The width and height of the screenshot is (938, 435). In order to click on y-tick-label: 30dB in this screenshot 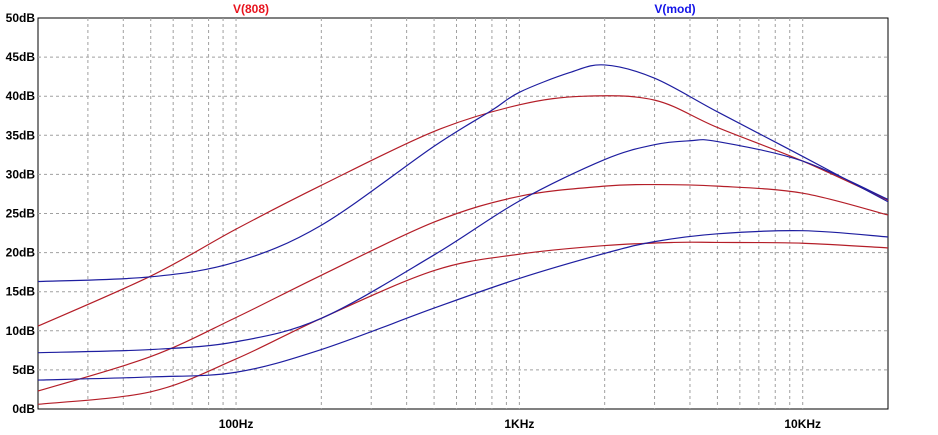, I will do `click(21, 174)`.